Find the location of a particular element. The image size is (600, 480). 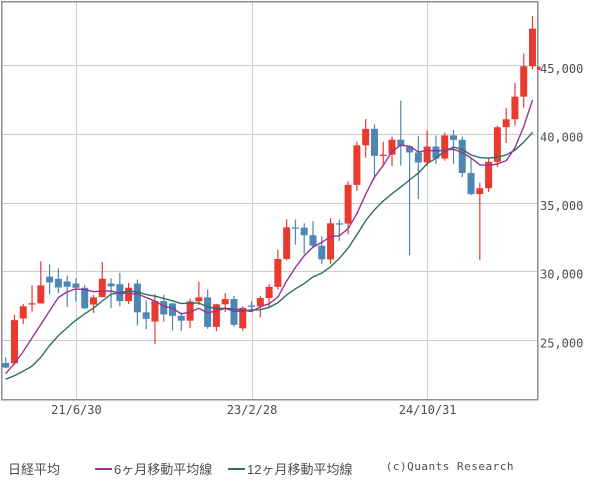

y-tick-label: 45,000 is located at coordinates (561, 69).